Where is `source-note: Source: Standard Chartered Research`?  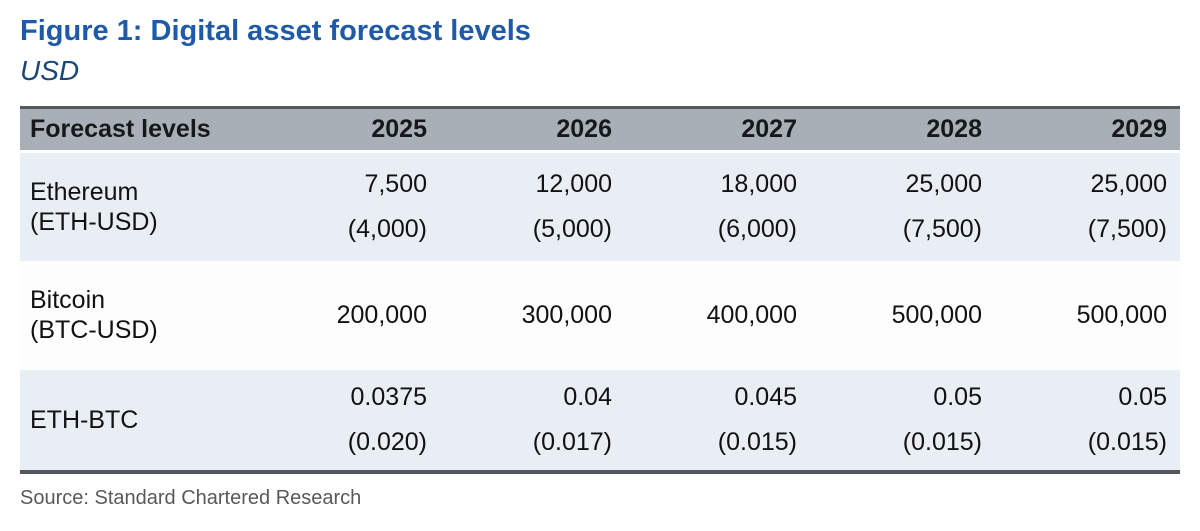 source-note: Source: Standard Chartered Research is located at coordinates (191, 497).